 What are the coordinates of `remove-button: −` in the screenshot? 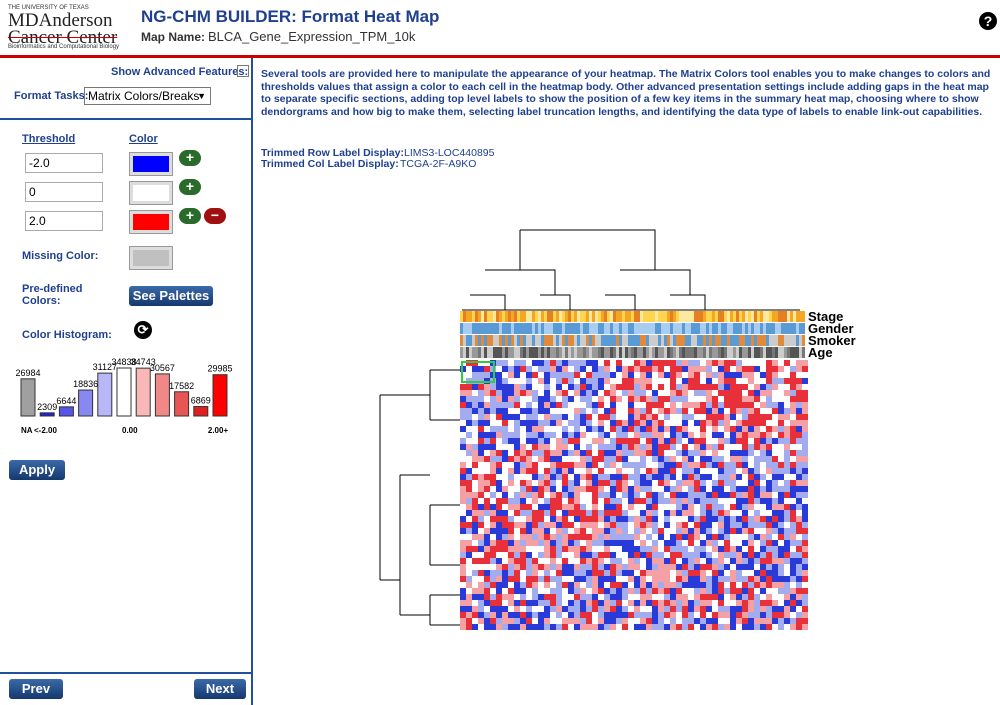 It's located at (215, 216).